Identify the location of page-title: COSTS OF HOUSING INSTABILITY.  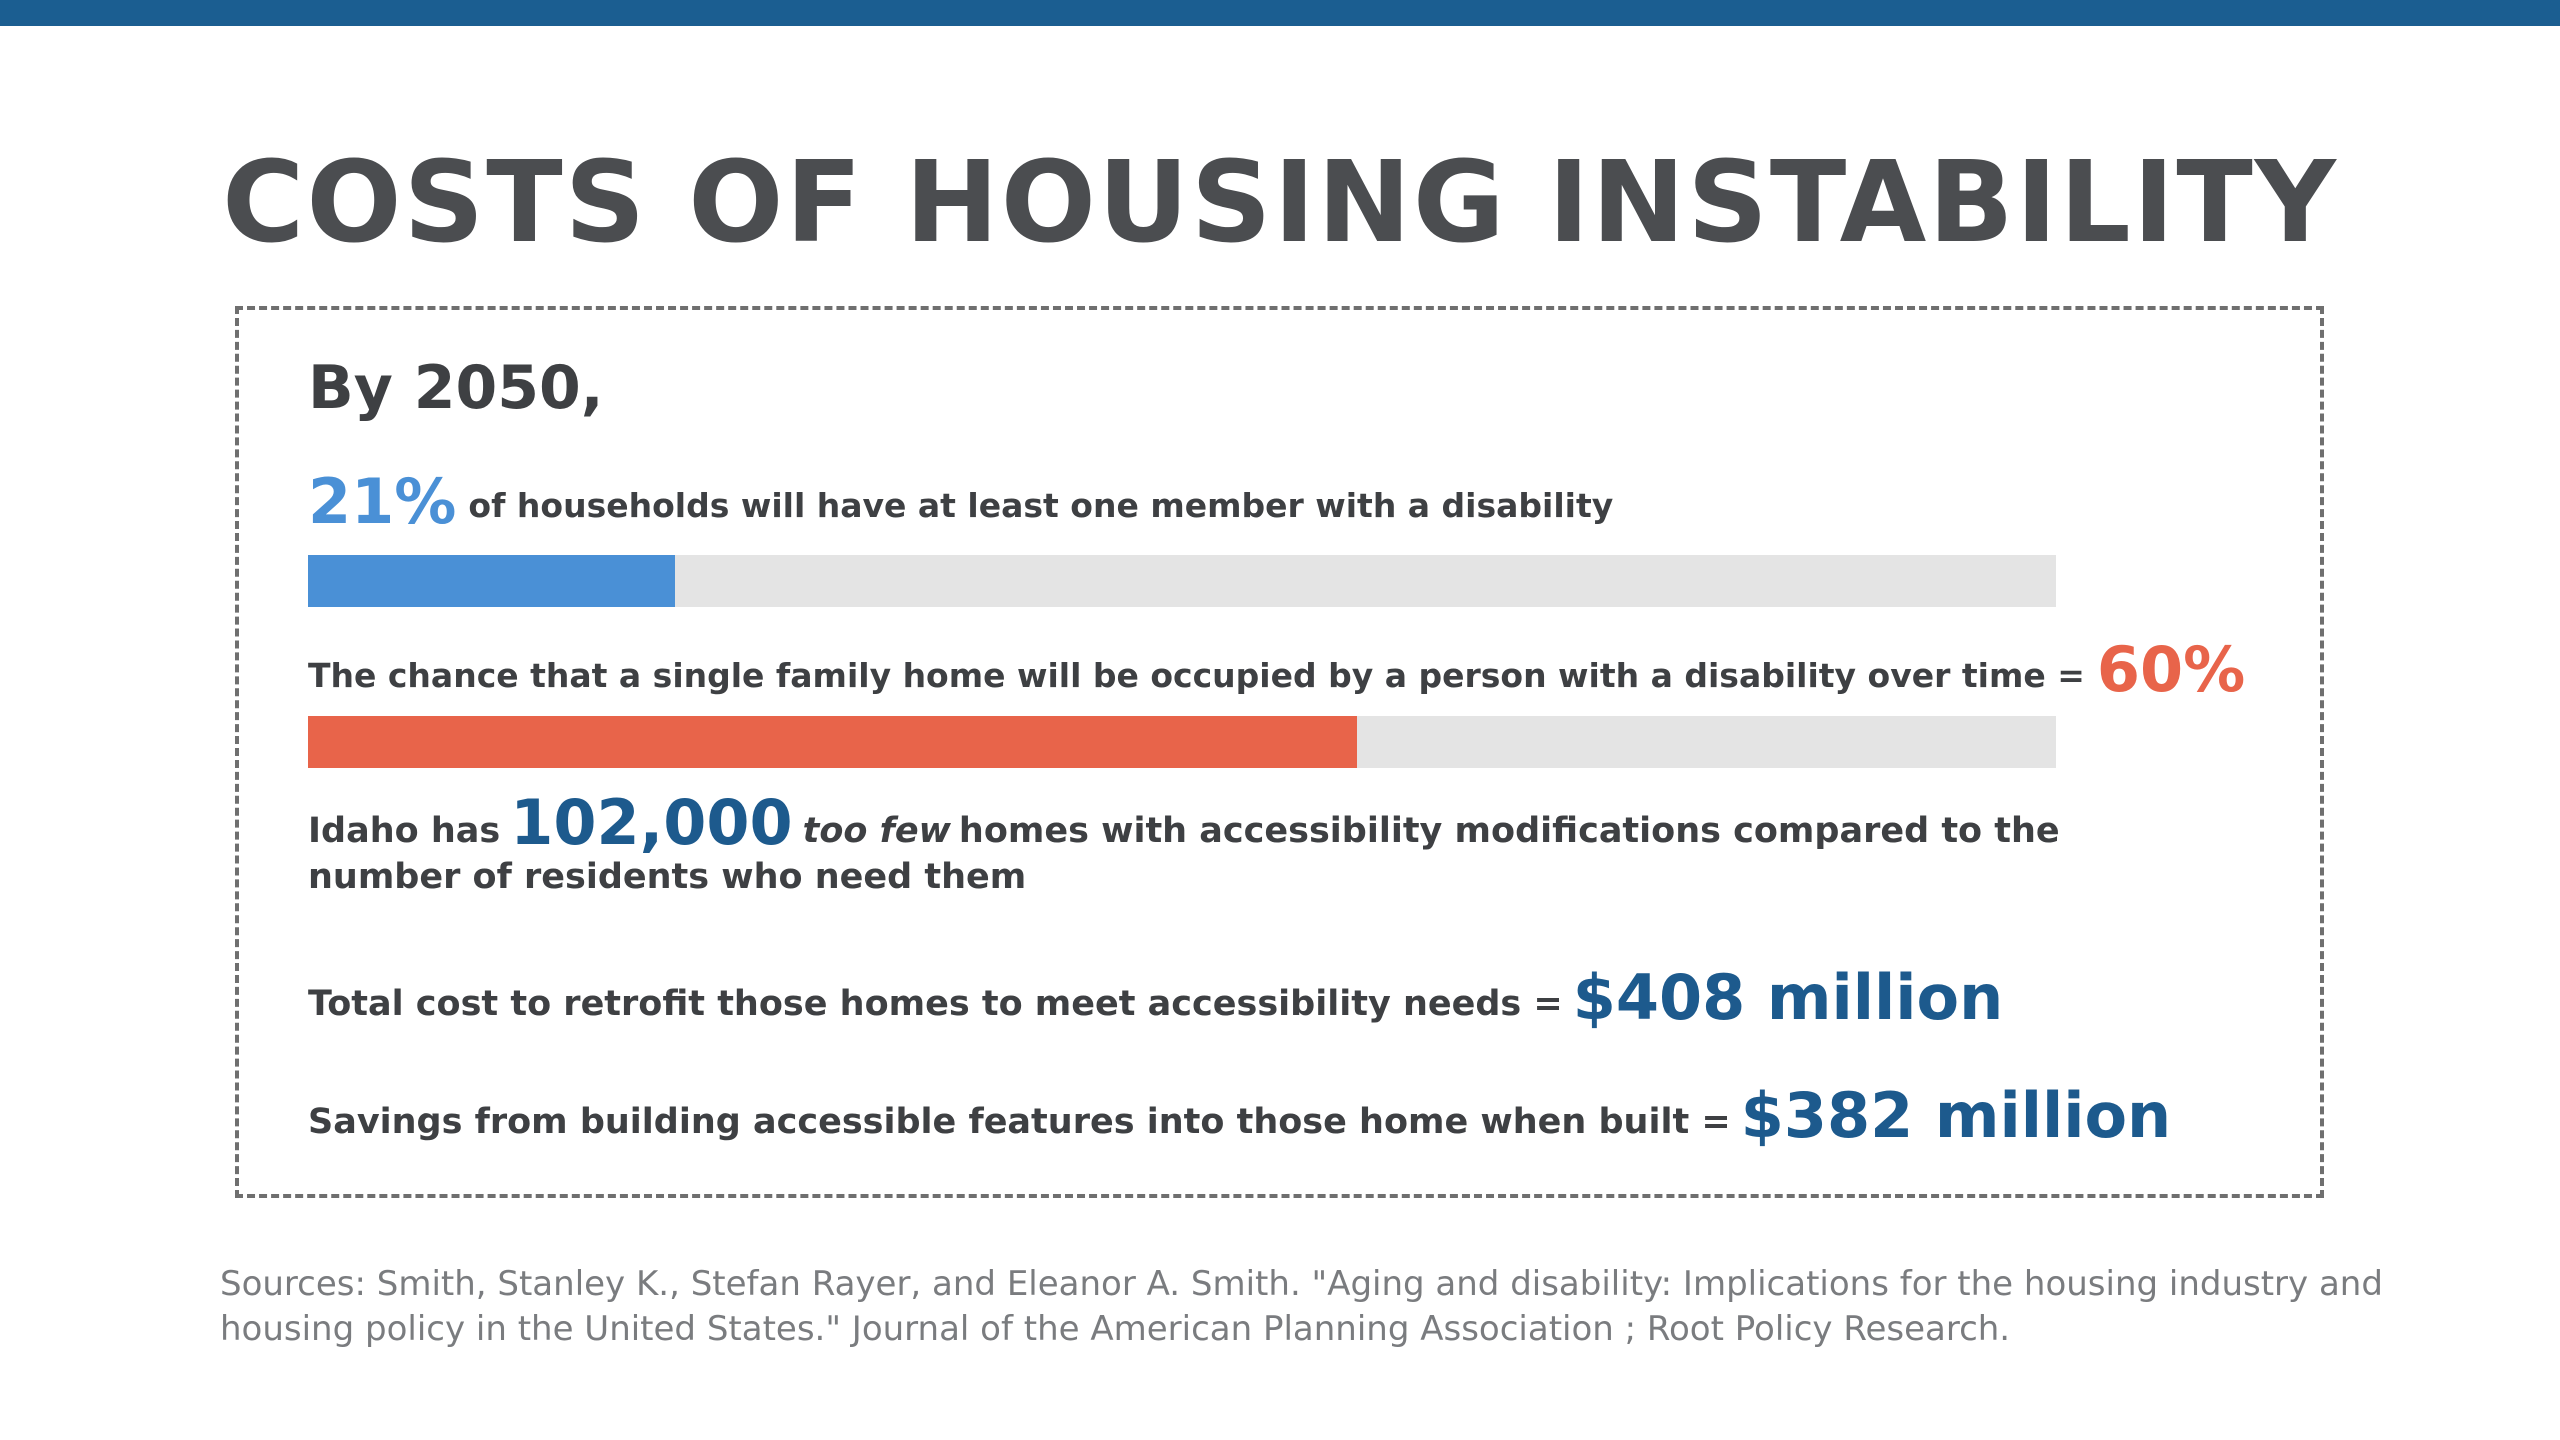
(1280, 203).